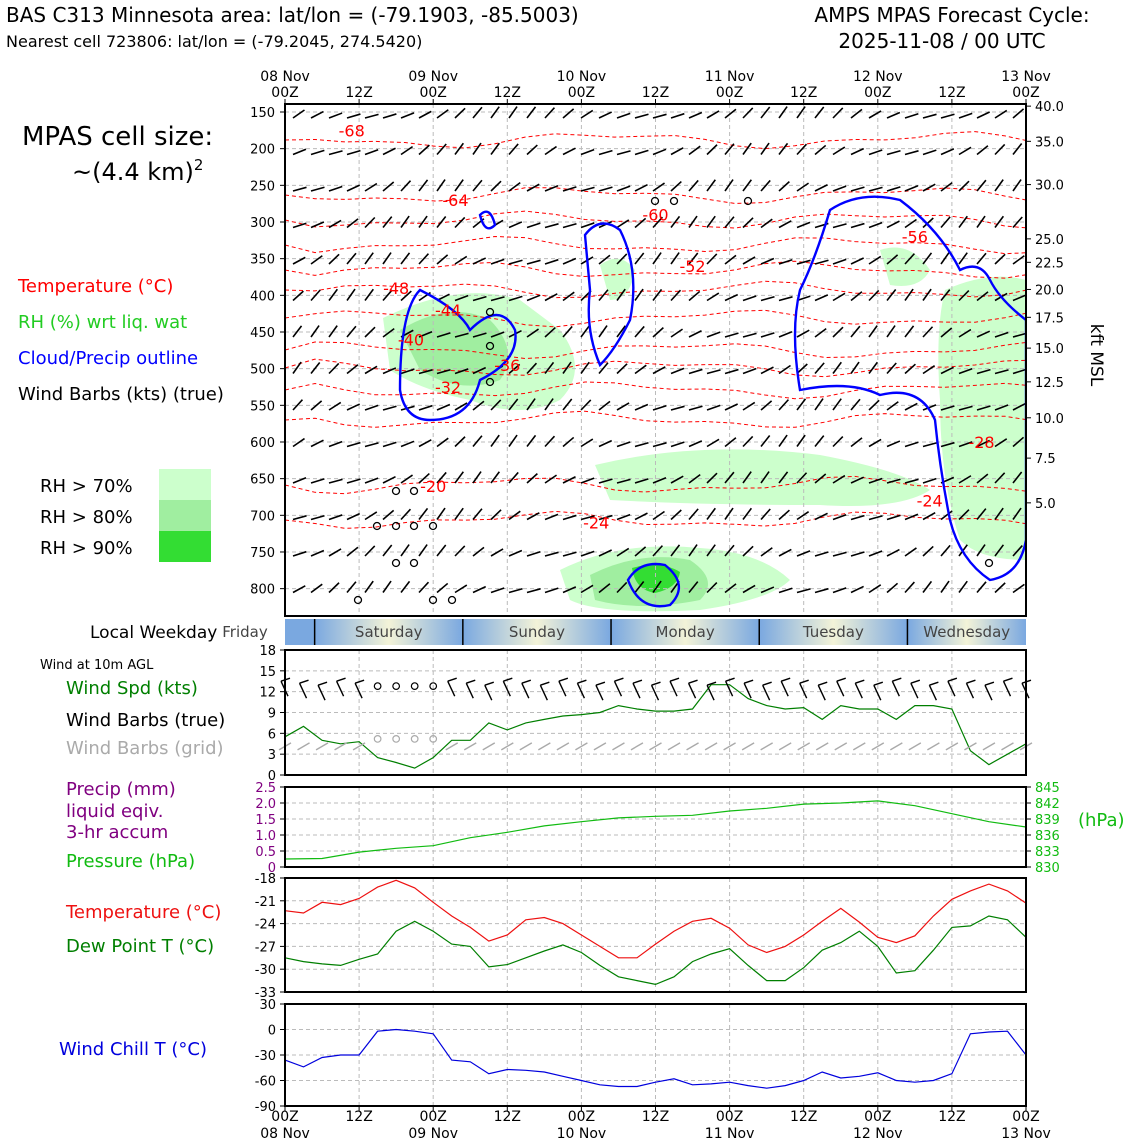 Image resolution: width=1140 pixels, height=1144 pixels. I want to click on y-tick-label: 1.5, so click(265, 820).